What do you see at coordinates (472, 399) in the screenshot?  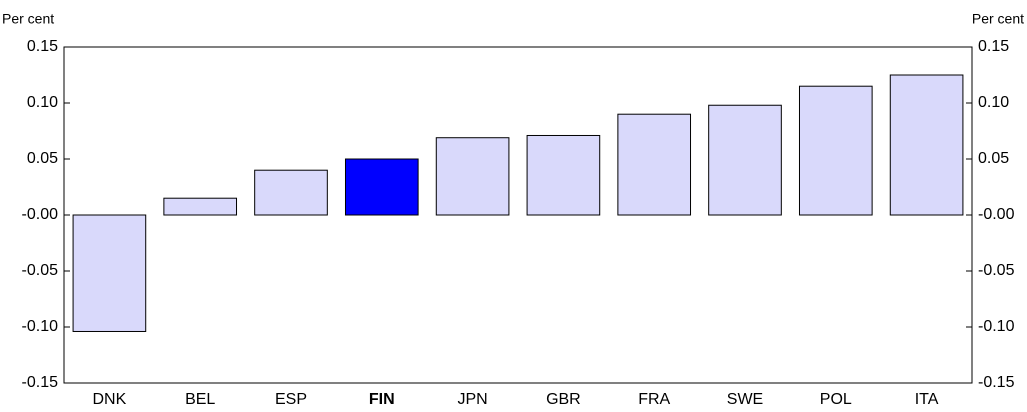 I see `x-tick-label: JPN` at bounding box center [472, 399].